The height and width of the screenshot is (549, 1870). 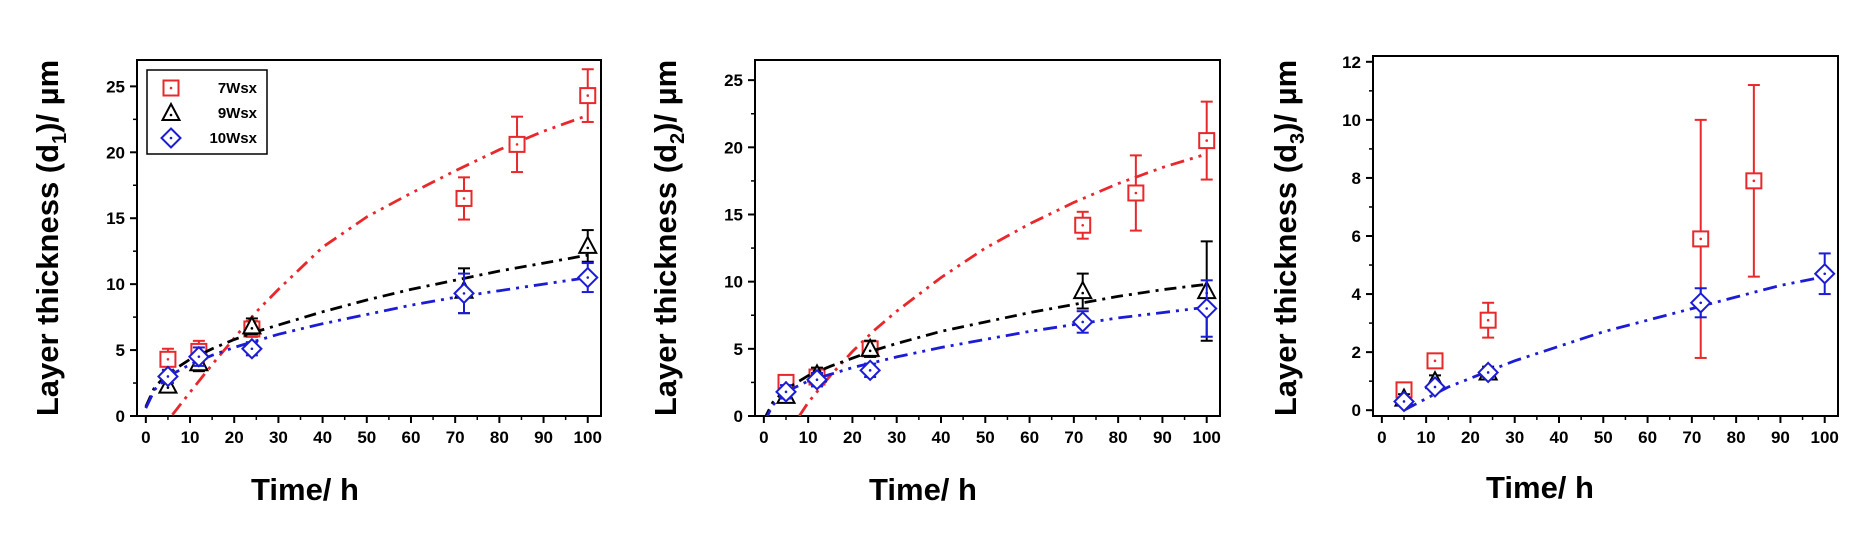 I want to click on legend-label-10Wsx: 10Wsx, so click(x=233, y=138).